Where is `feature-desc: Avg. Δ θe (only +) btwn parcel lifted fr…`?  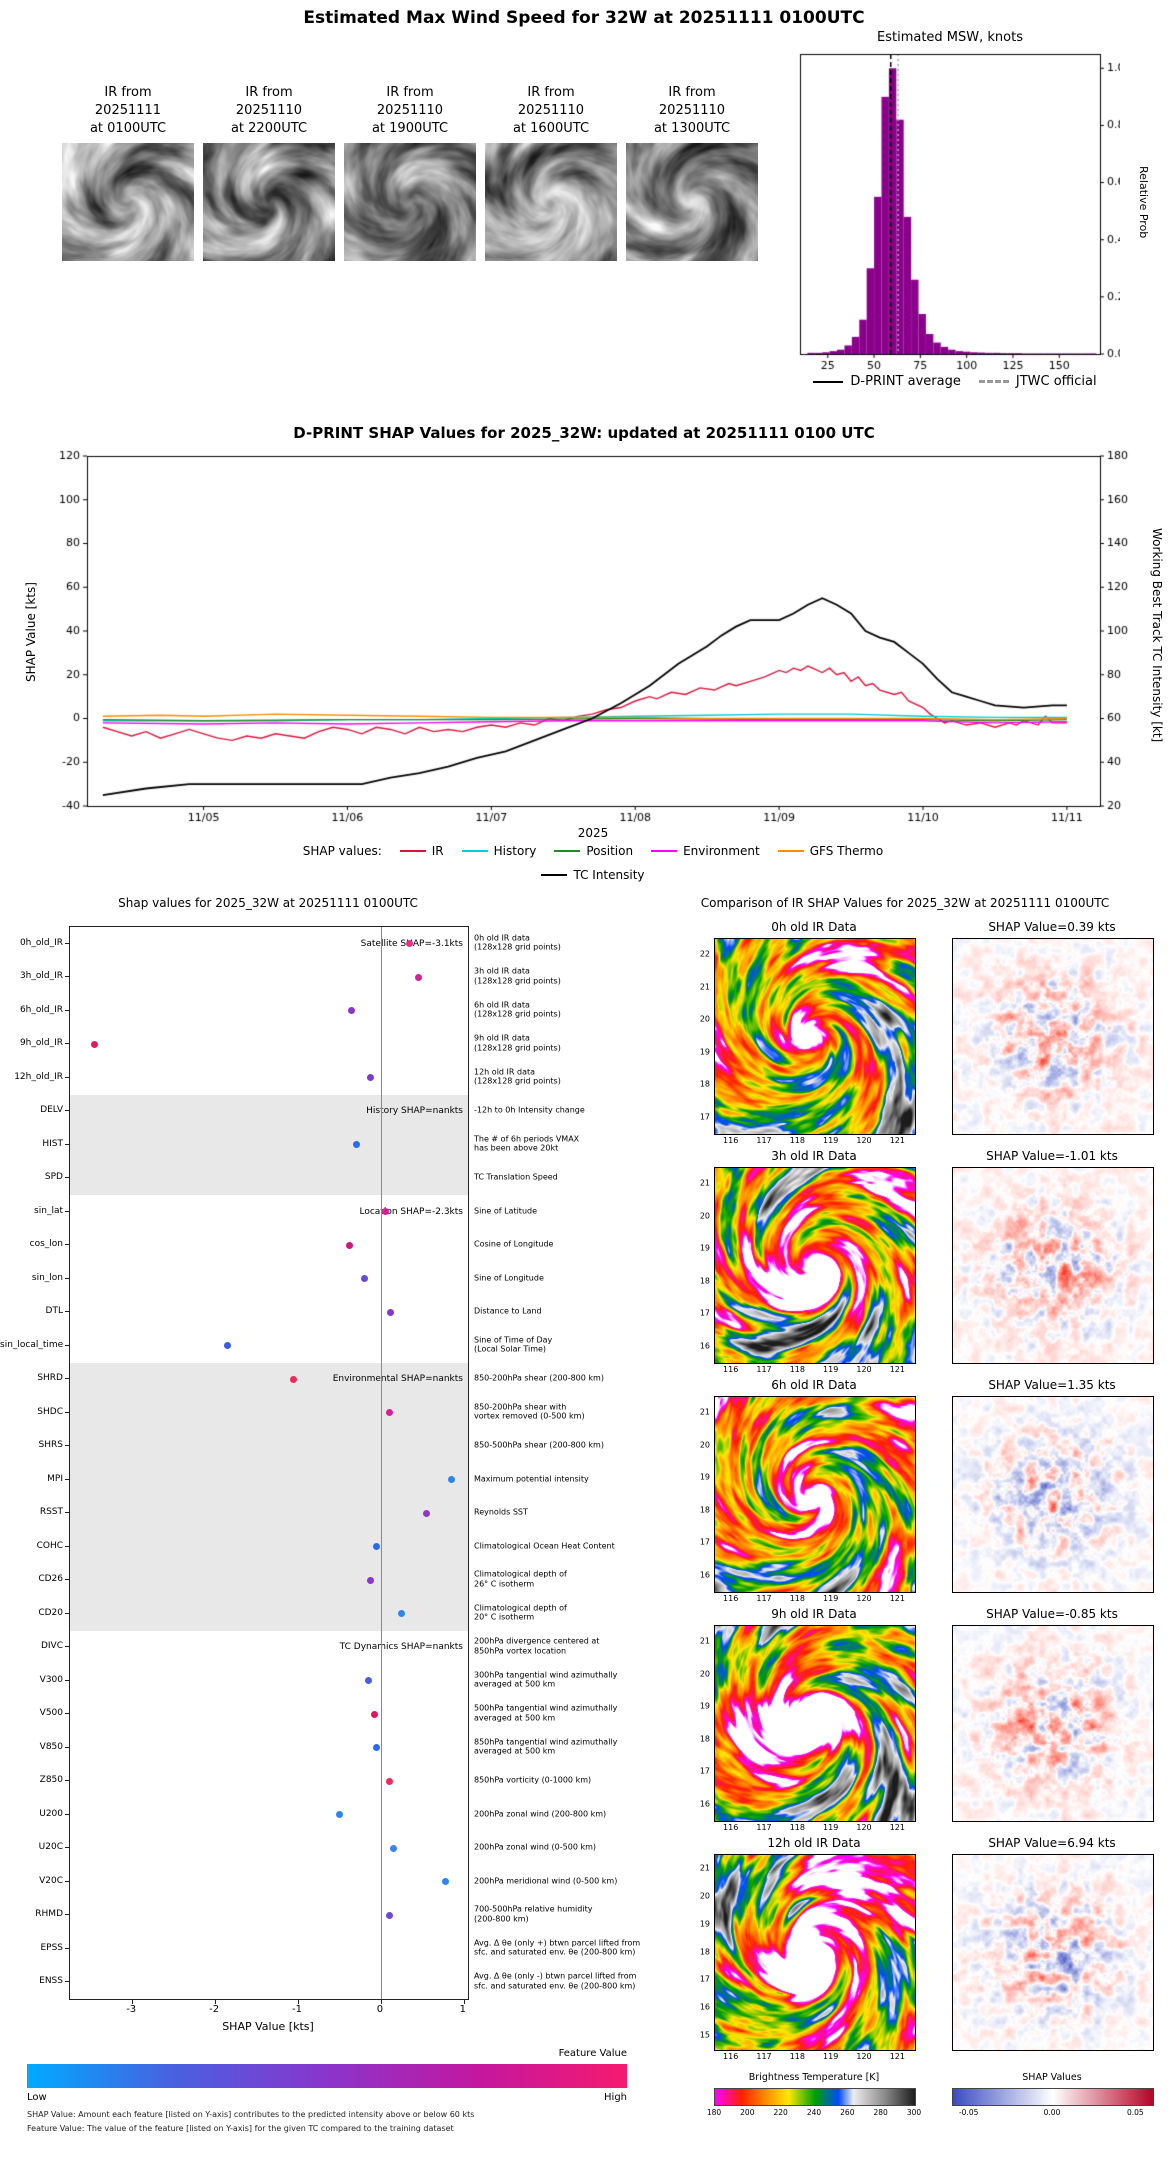
feature-desc: Avg. Δ θe (only +) btwn parcel lifted fr… is located at coordinates (557, 1947).